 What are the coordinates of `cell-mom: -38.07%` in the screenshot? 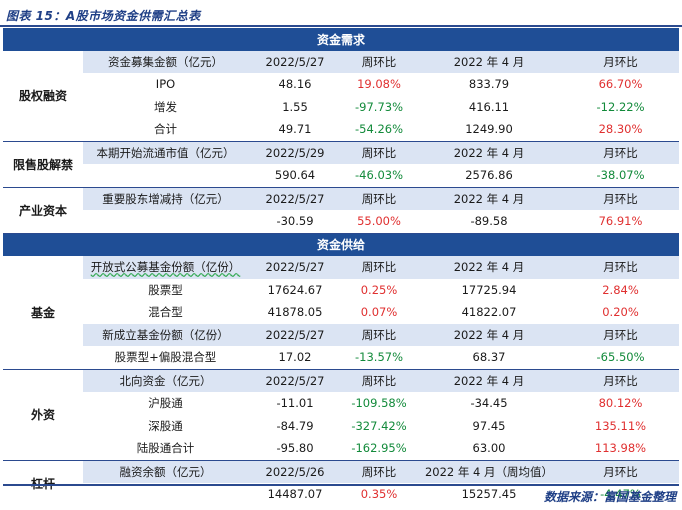 It's located at (621, 176).